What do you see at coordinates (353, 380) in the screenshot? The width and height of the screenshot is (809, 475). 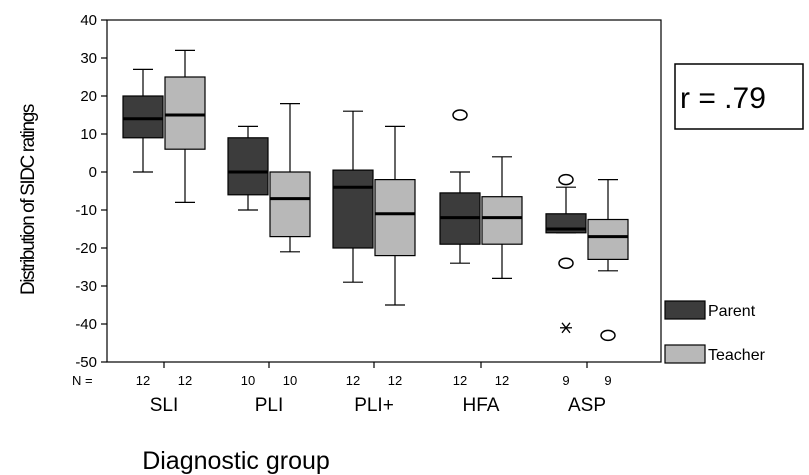 I see `n-label-parent-2: 12` at bounding box center [353, 380].